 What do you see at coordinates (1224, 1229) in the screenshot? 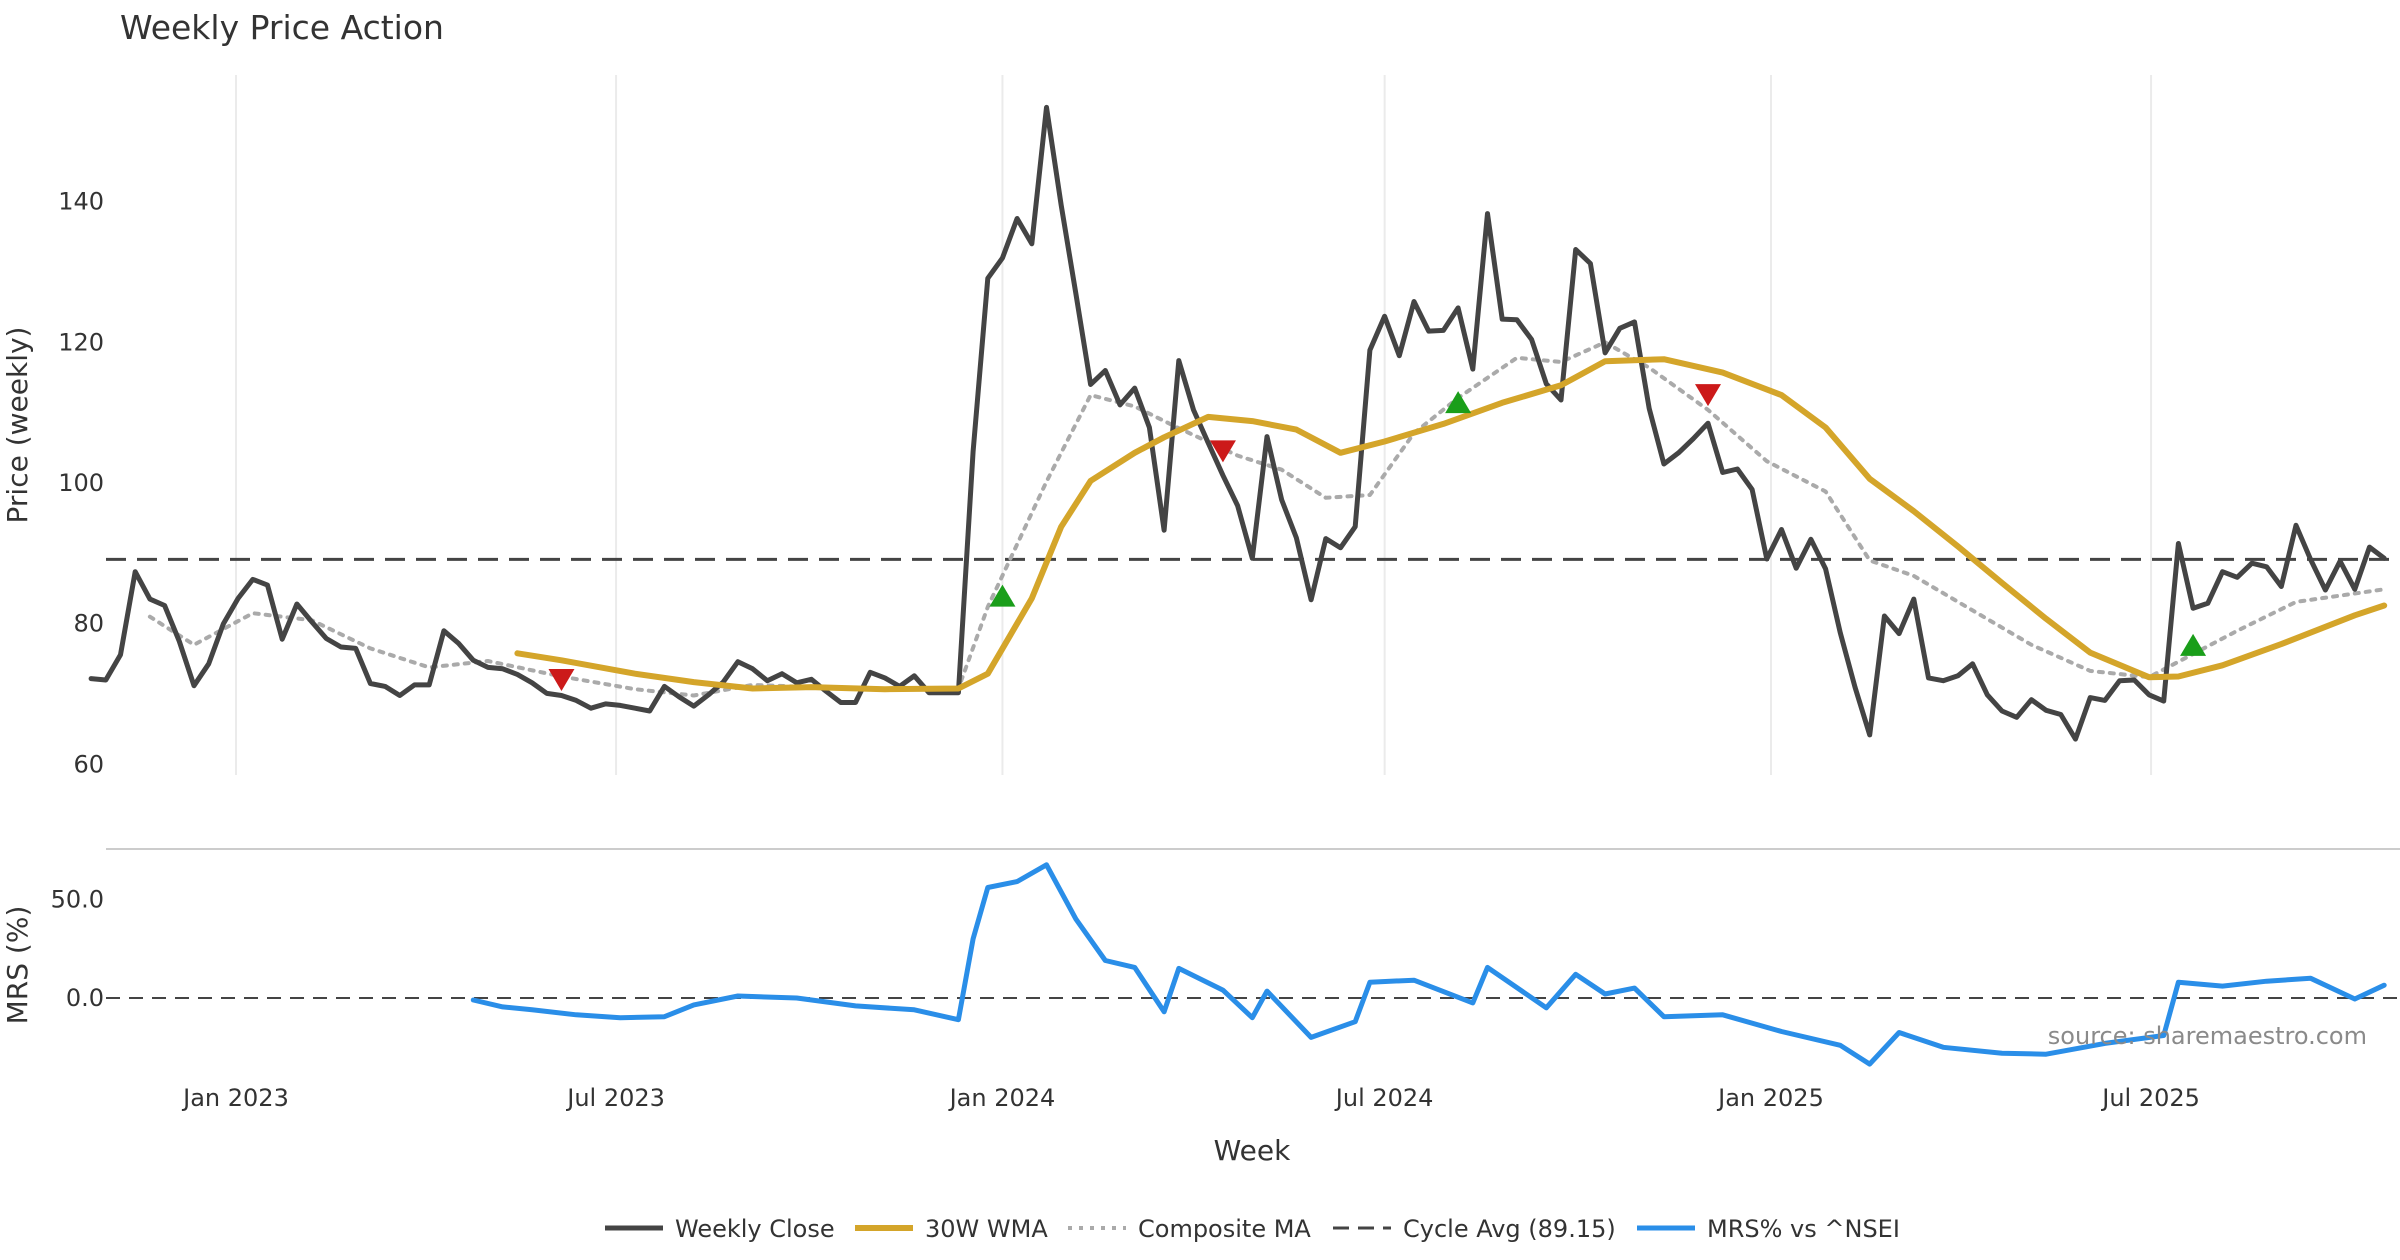
I see `legend-label: Composite MA` at bounding box center [1224, 1229].